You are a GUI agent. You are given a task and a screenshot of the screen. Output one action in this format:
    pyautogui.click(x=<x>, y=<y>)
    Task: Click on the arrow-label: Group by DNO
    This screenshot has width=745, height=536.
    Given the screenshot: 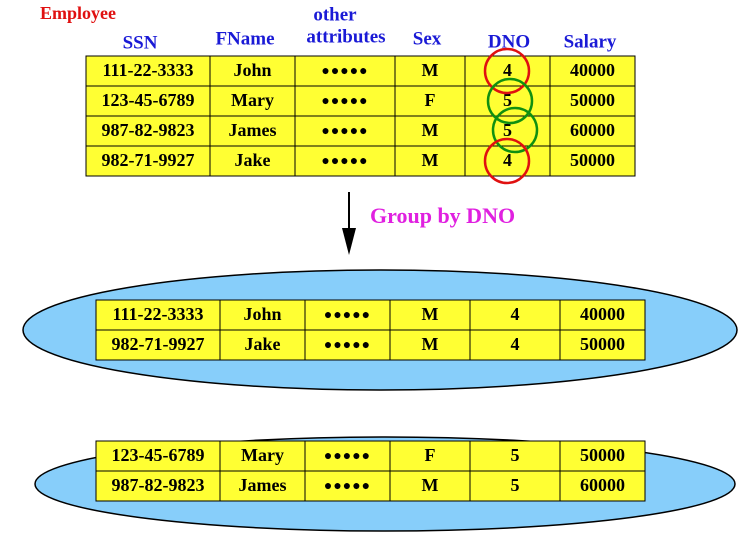 What is the action you would take?
    pyautogui.click(x=442, y=215)
    